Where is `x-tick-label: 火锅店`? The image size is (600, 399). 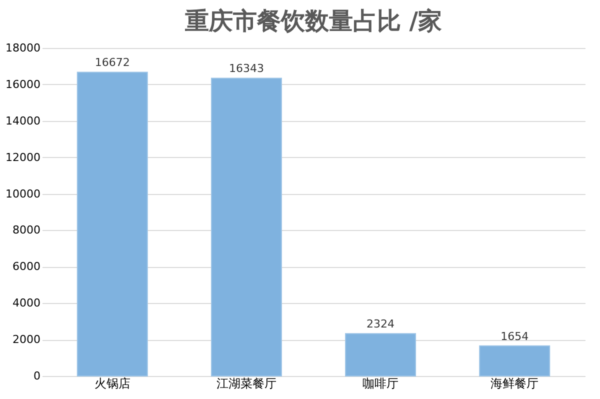
x-tick-label: 火锅店 is located at coordinates (112, 383).